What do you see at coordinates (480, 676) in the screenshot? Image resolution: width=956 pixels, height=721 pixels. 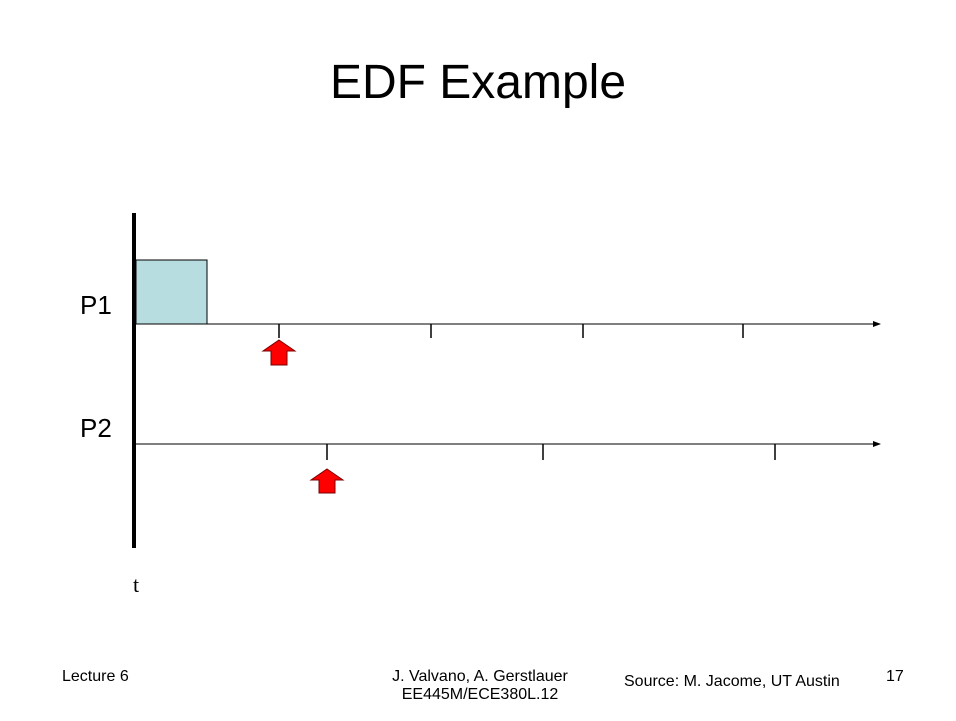 I see `footer-authors-line1: J. Valvano, A. Gerstlauer` at bounding box center [480, 676].